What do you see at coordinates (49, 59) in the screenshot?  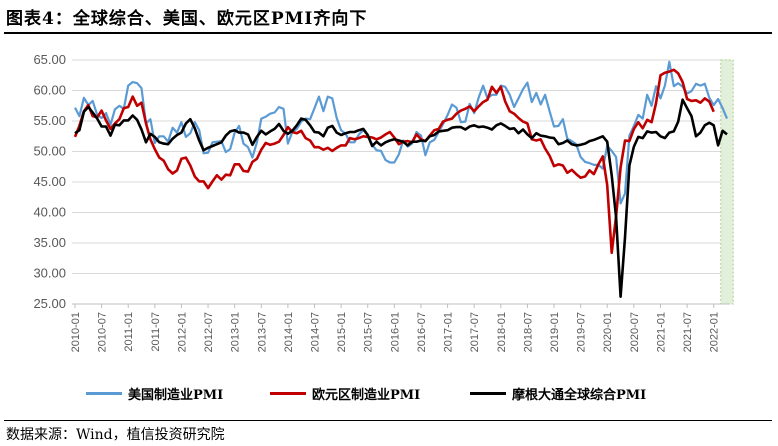 I see `y-tick-label: 65.00` at bounding box center [49, 59].